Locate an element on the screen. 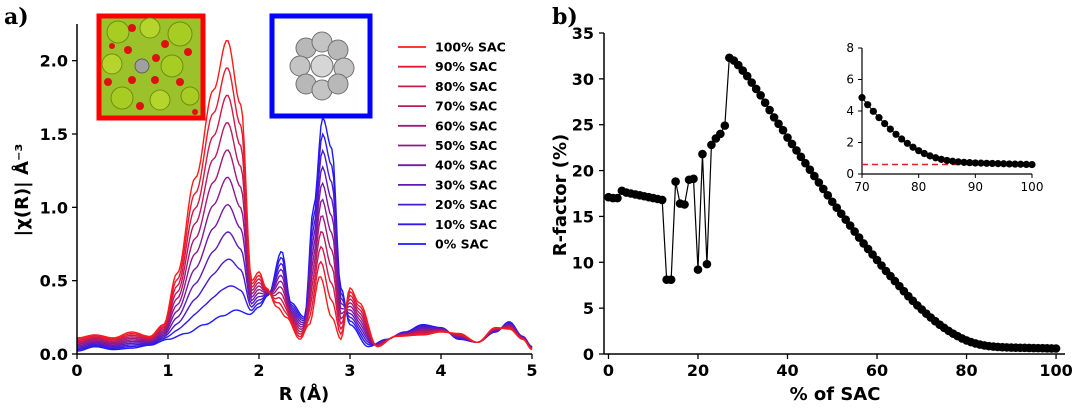  y-tick-label: 1.5 is located at coordinates (54, 134).